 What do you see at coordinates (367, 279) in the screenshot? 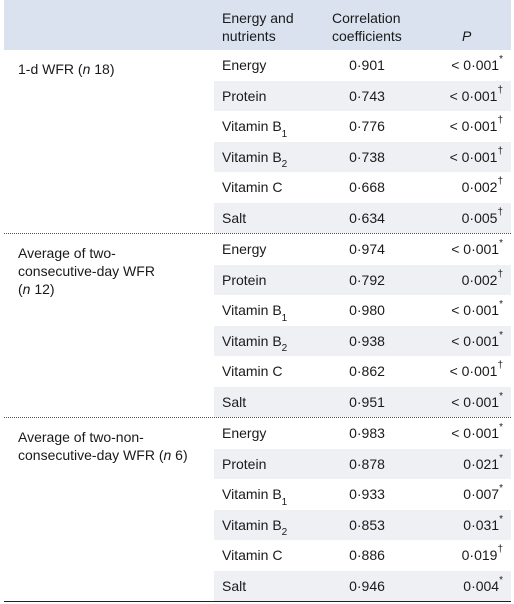
I see `coefficient-cell: 0·792` at bounding box center [367, 279].